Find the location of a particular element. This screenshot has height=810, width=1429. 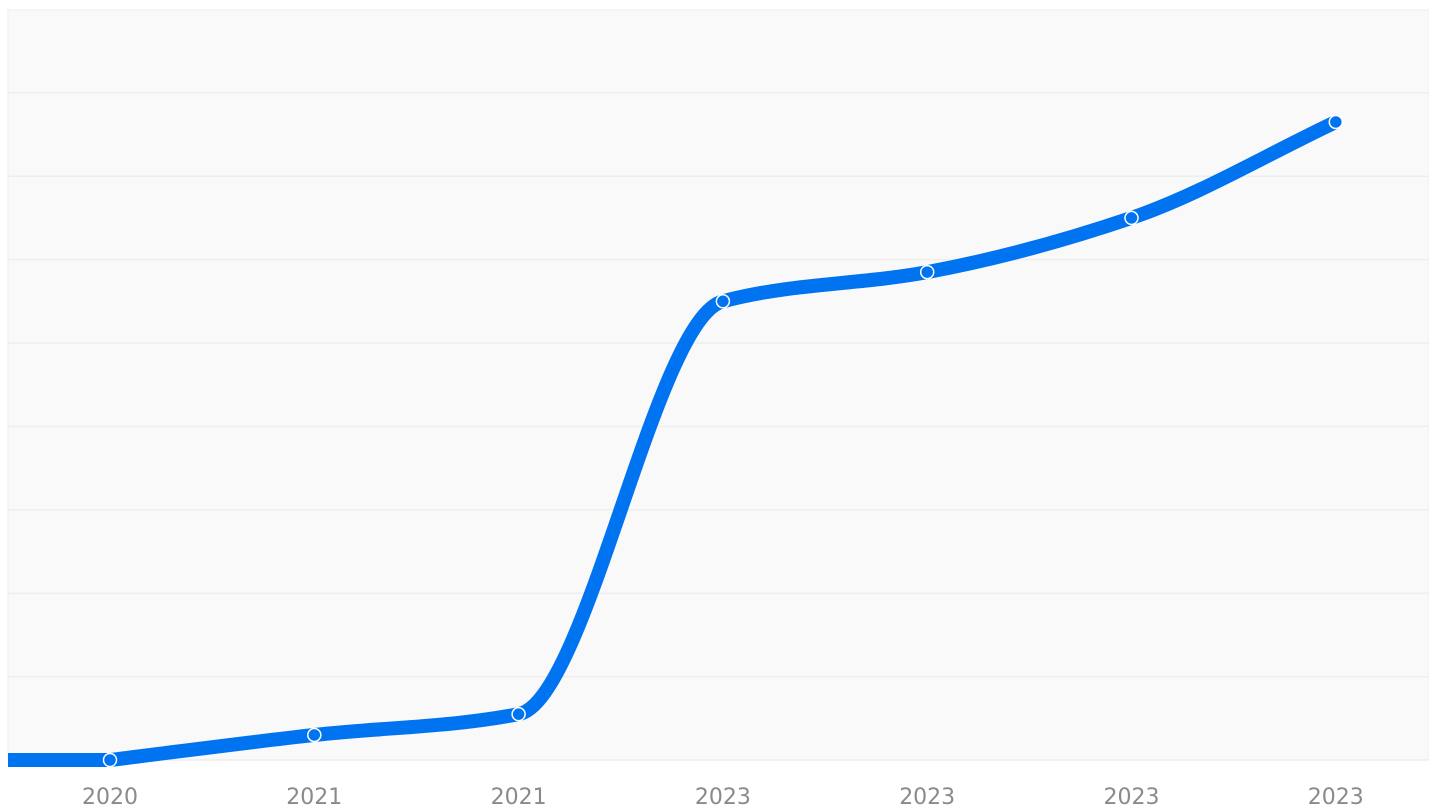

x-tick-label: 2020 is located at coordinates (110, 797).